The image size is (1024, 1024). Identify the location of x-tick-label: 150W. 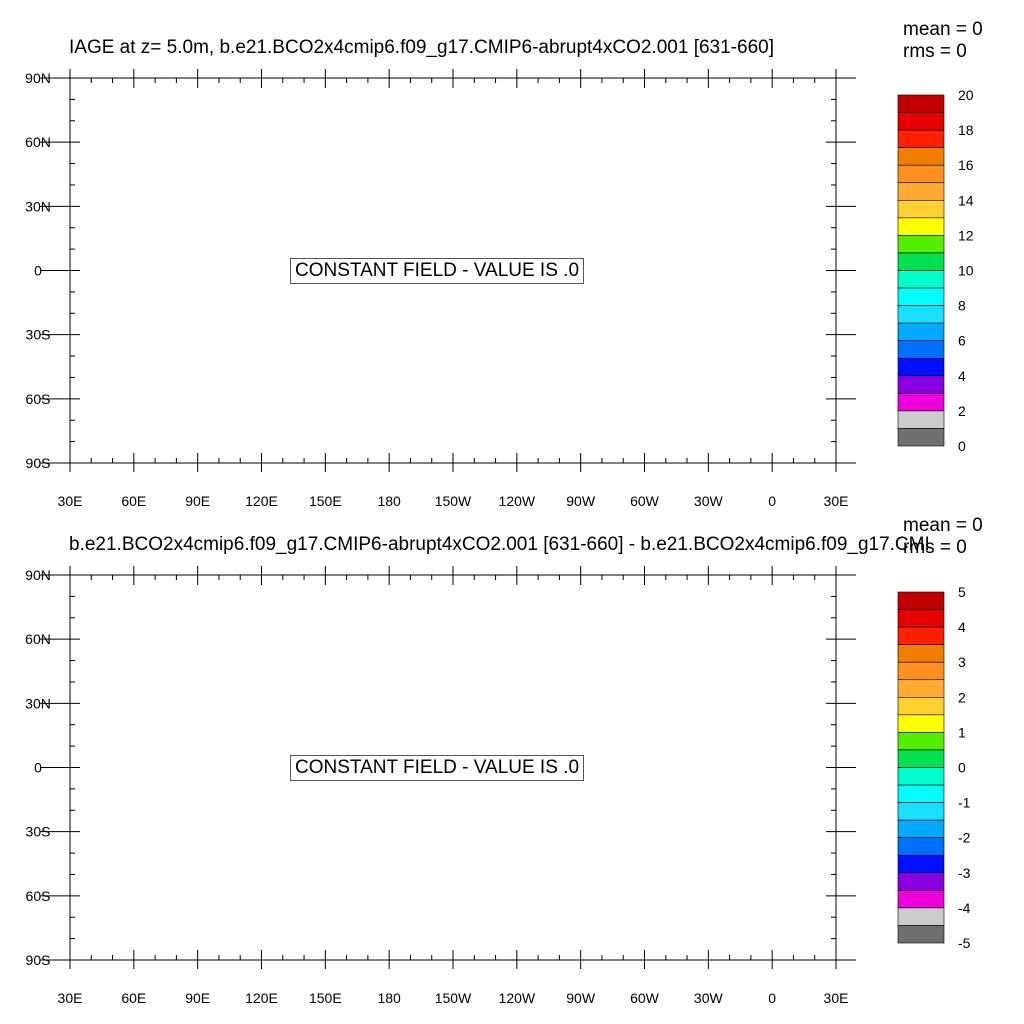
(453, 998).